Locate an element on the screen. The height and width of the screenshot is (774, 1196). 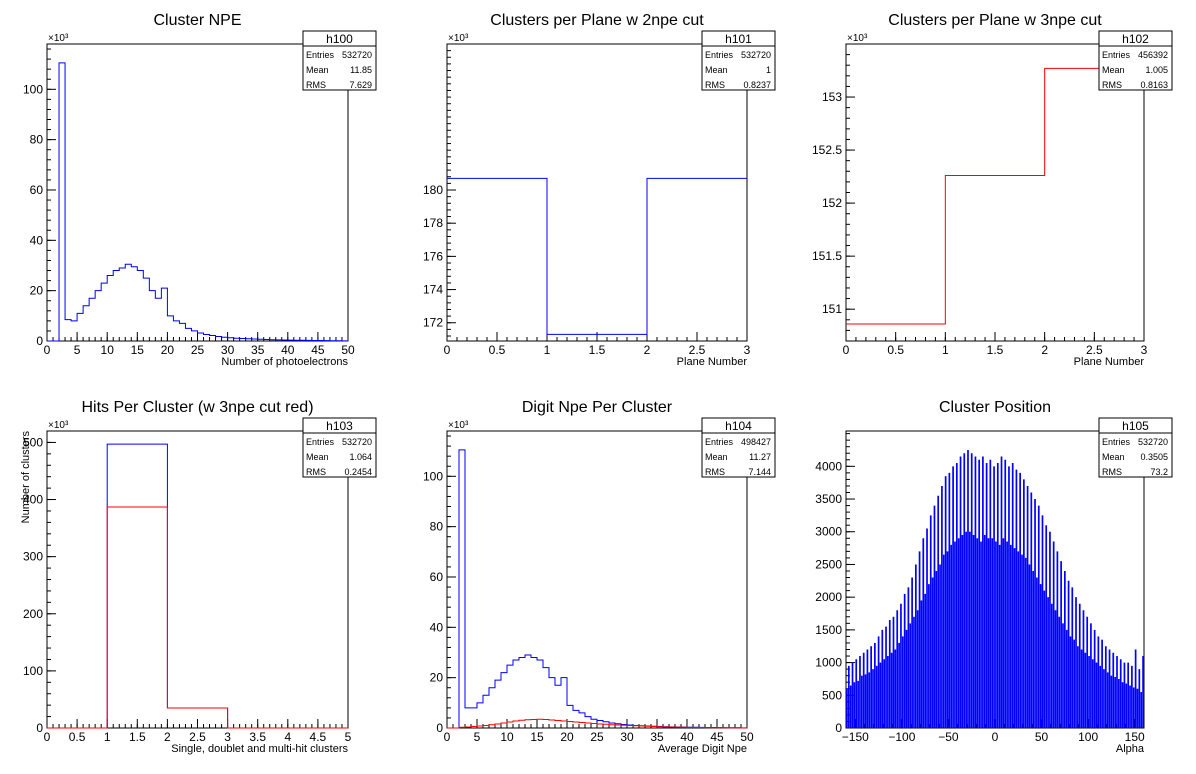
y-tick-label: 300 is located at coordinates (33, 557).